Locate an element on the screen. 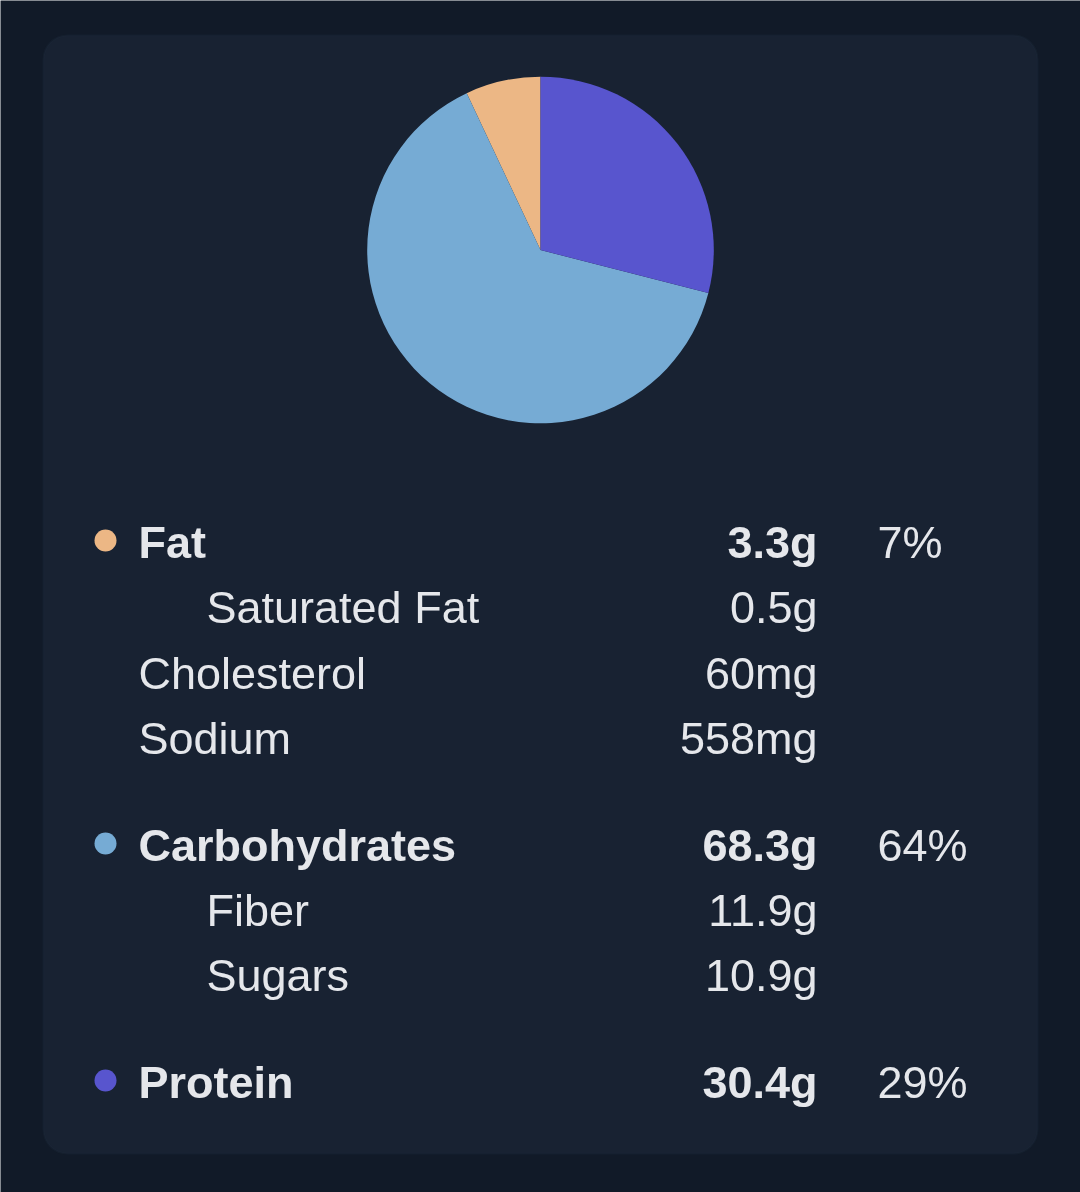 This screenshot has height=1192, width=1080. text: Fiber is located at coordinates (258, 910).